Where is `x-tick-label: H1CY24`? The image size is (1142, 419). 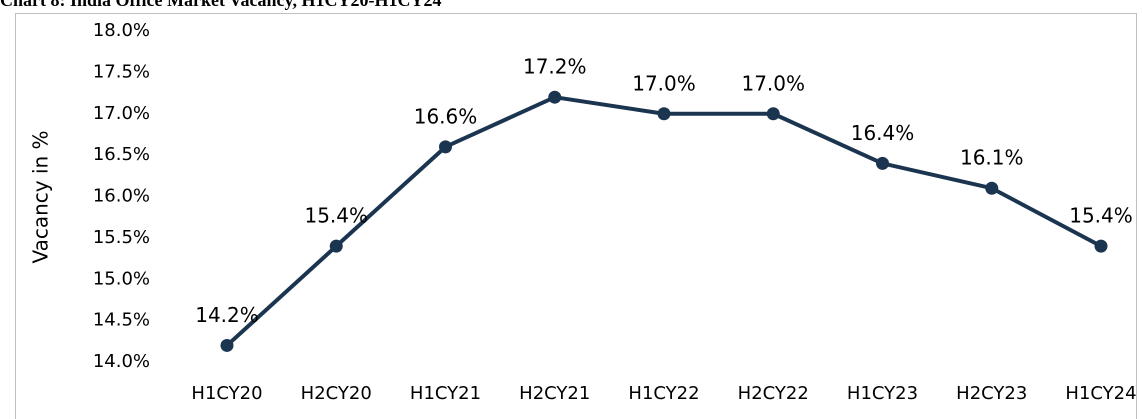 x-tick-label: H1CY24 is located at coordinates (1100, 393).